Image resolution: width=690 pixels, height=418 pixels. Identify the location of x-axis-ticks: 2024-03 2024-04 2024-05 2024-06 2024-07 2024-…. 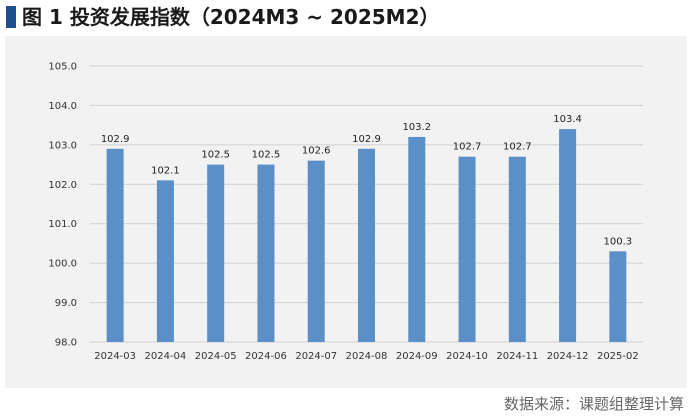
(366, 356).